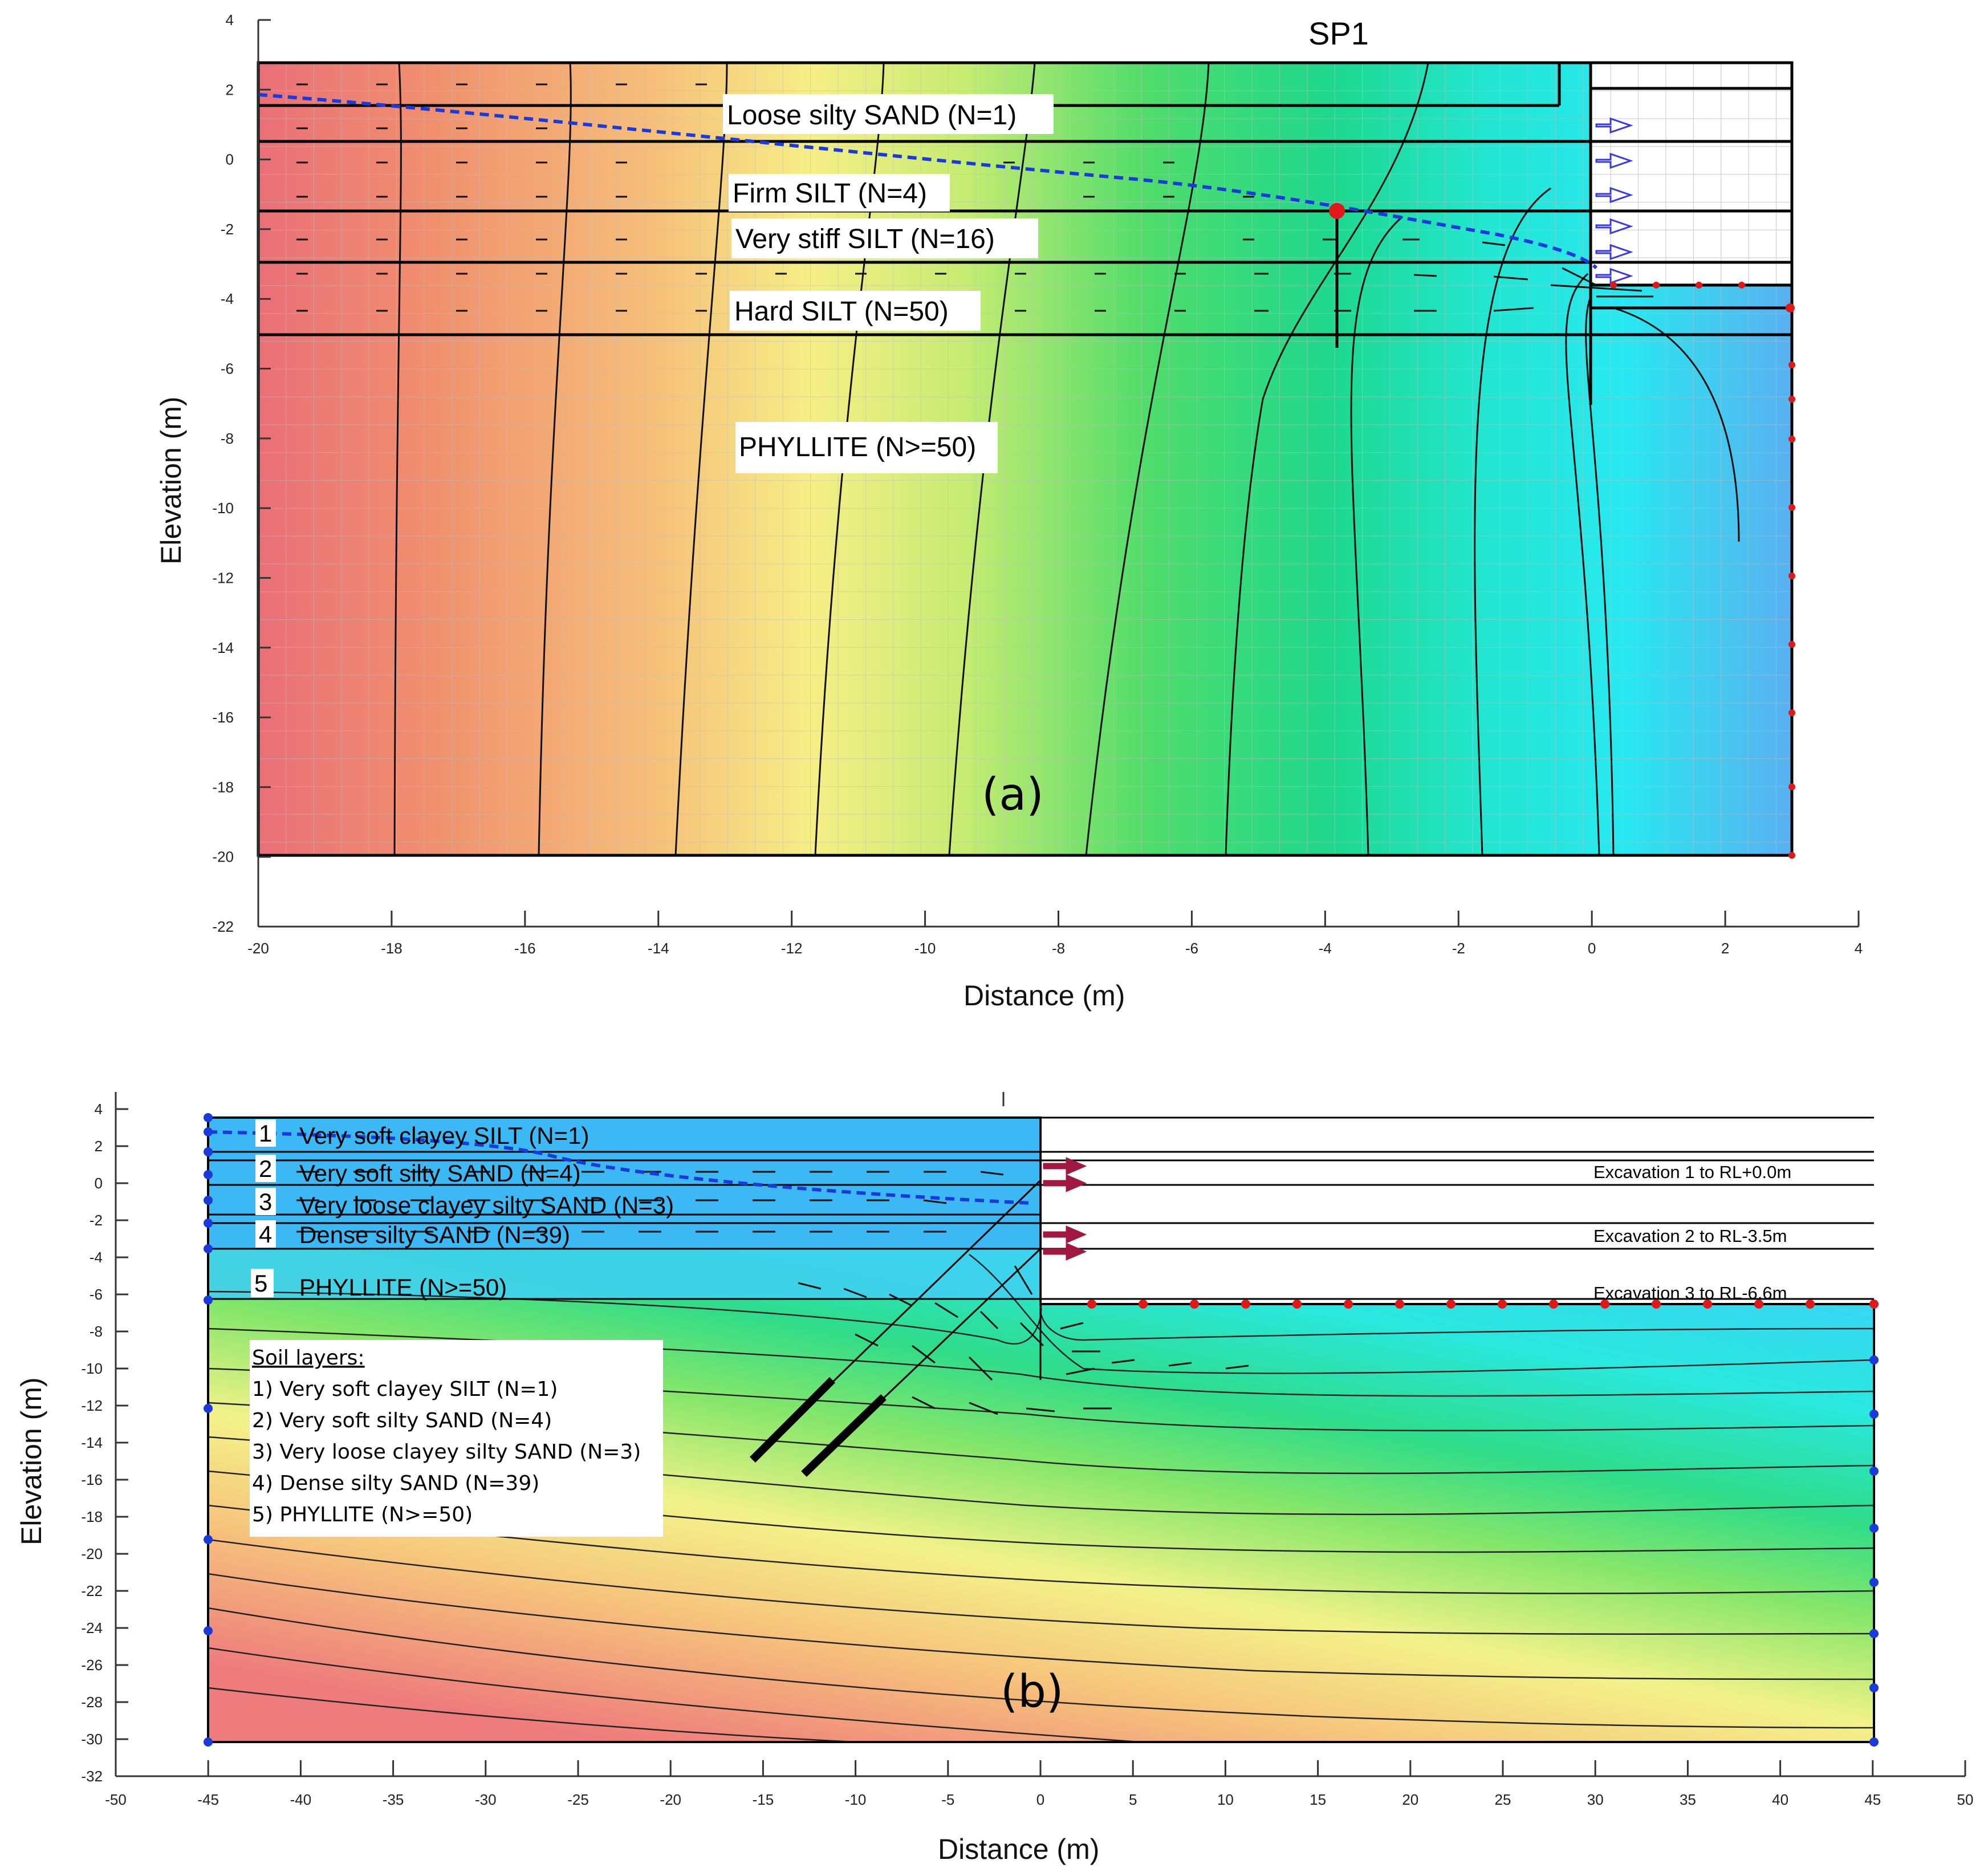 The image size is (1988, 1876). Describe the element at coordinates (227, 229) in the screenshot. I see `panel-a-y-tick-label: -2` at that location.